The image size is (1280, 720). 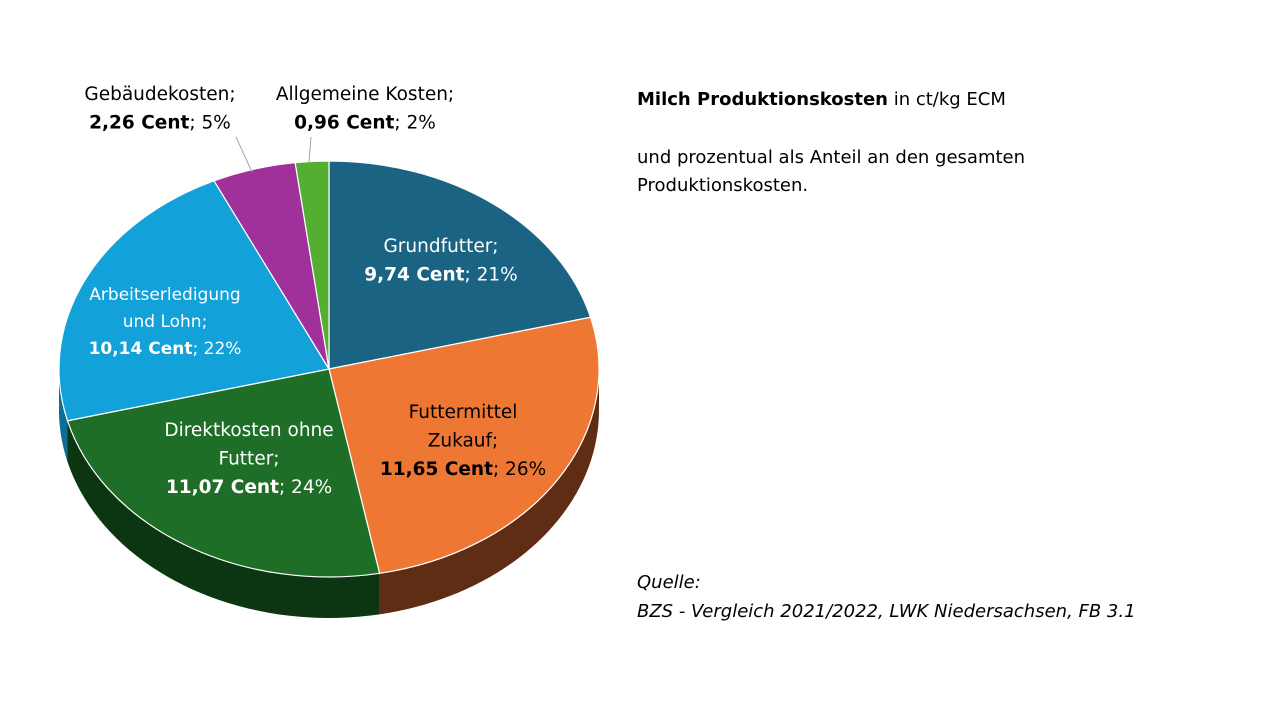 I want to click on pie-slice-direktkosten-ohne-futter, so click(x=223, y=473).